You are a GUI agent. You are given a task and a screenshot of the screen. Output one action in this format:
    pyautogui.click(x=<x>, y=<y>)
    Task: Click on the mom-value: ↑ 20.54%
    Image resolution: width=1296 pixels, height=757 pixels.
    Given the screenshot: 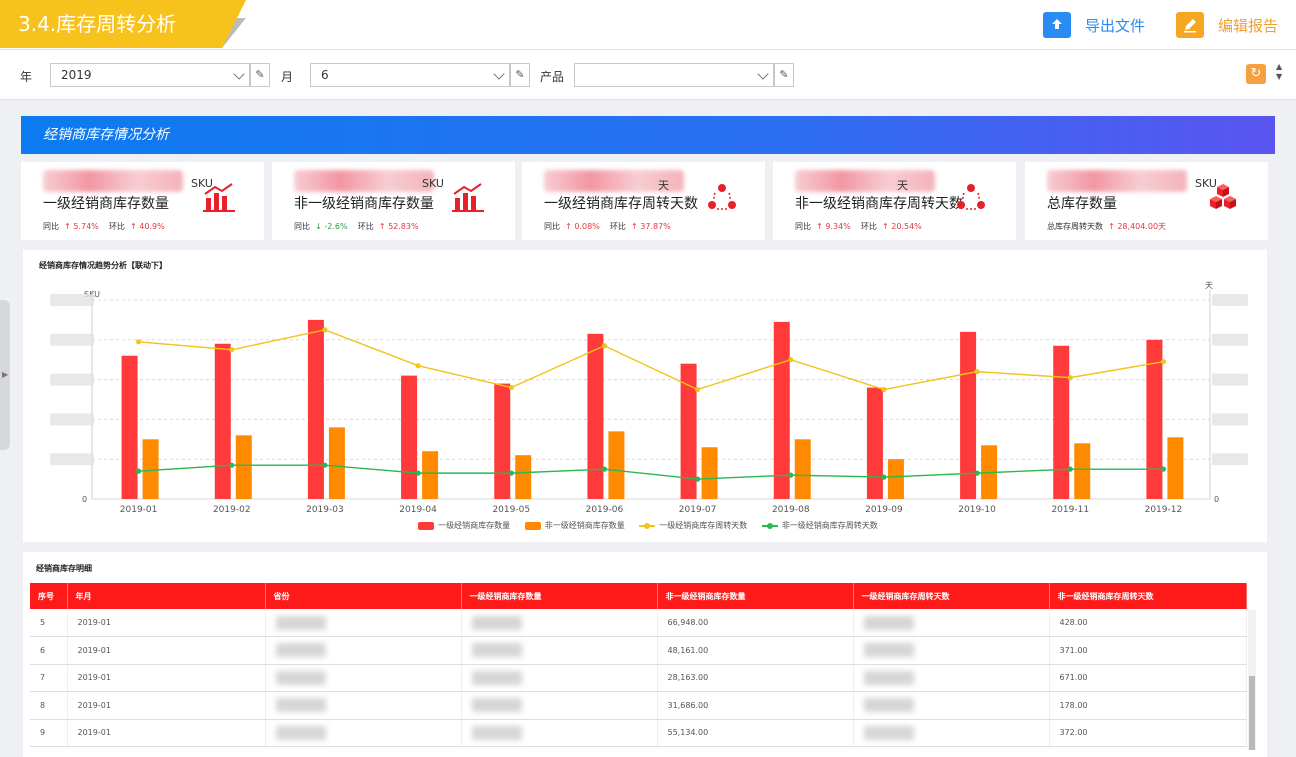 What is the action you would take?
    pyautogui.click(x=902, y=226)
    